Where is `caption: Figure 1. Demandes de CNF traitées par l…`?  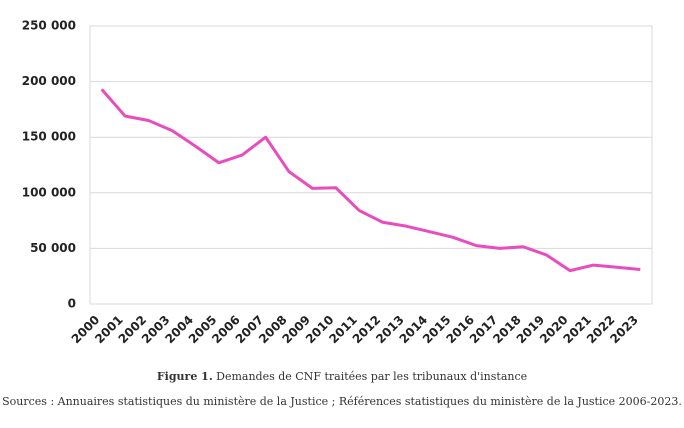 caption: Figure 1. Demandes de CNF traitées par l… is located at coordinates (342, 376).